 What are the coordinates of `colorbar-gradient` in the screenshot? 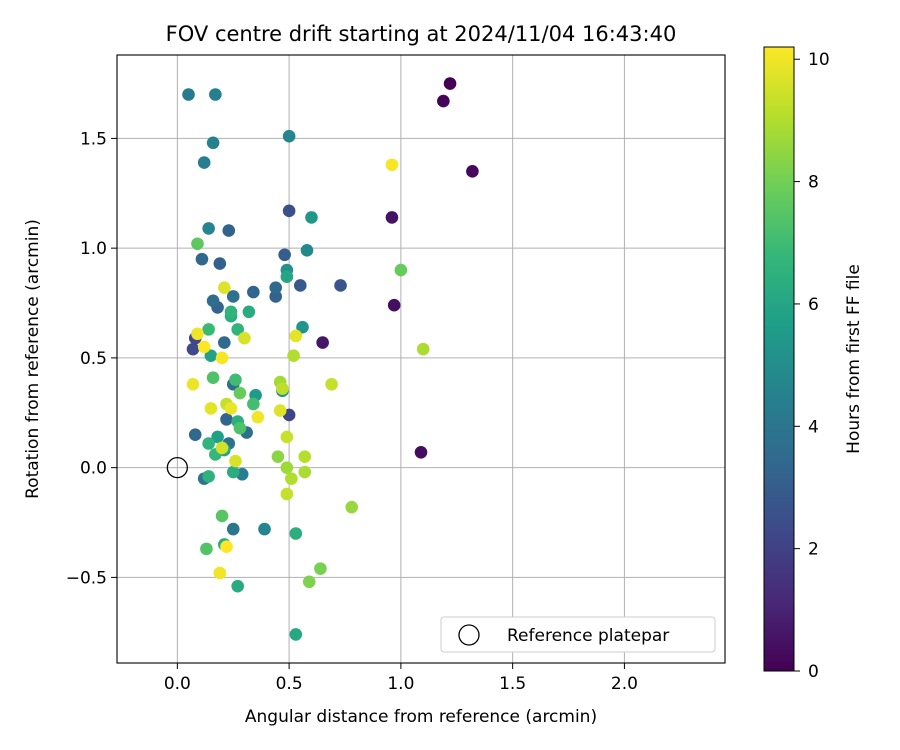 It's located at (779, 359).